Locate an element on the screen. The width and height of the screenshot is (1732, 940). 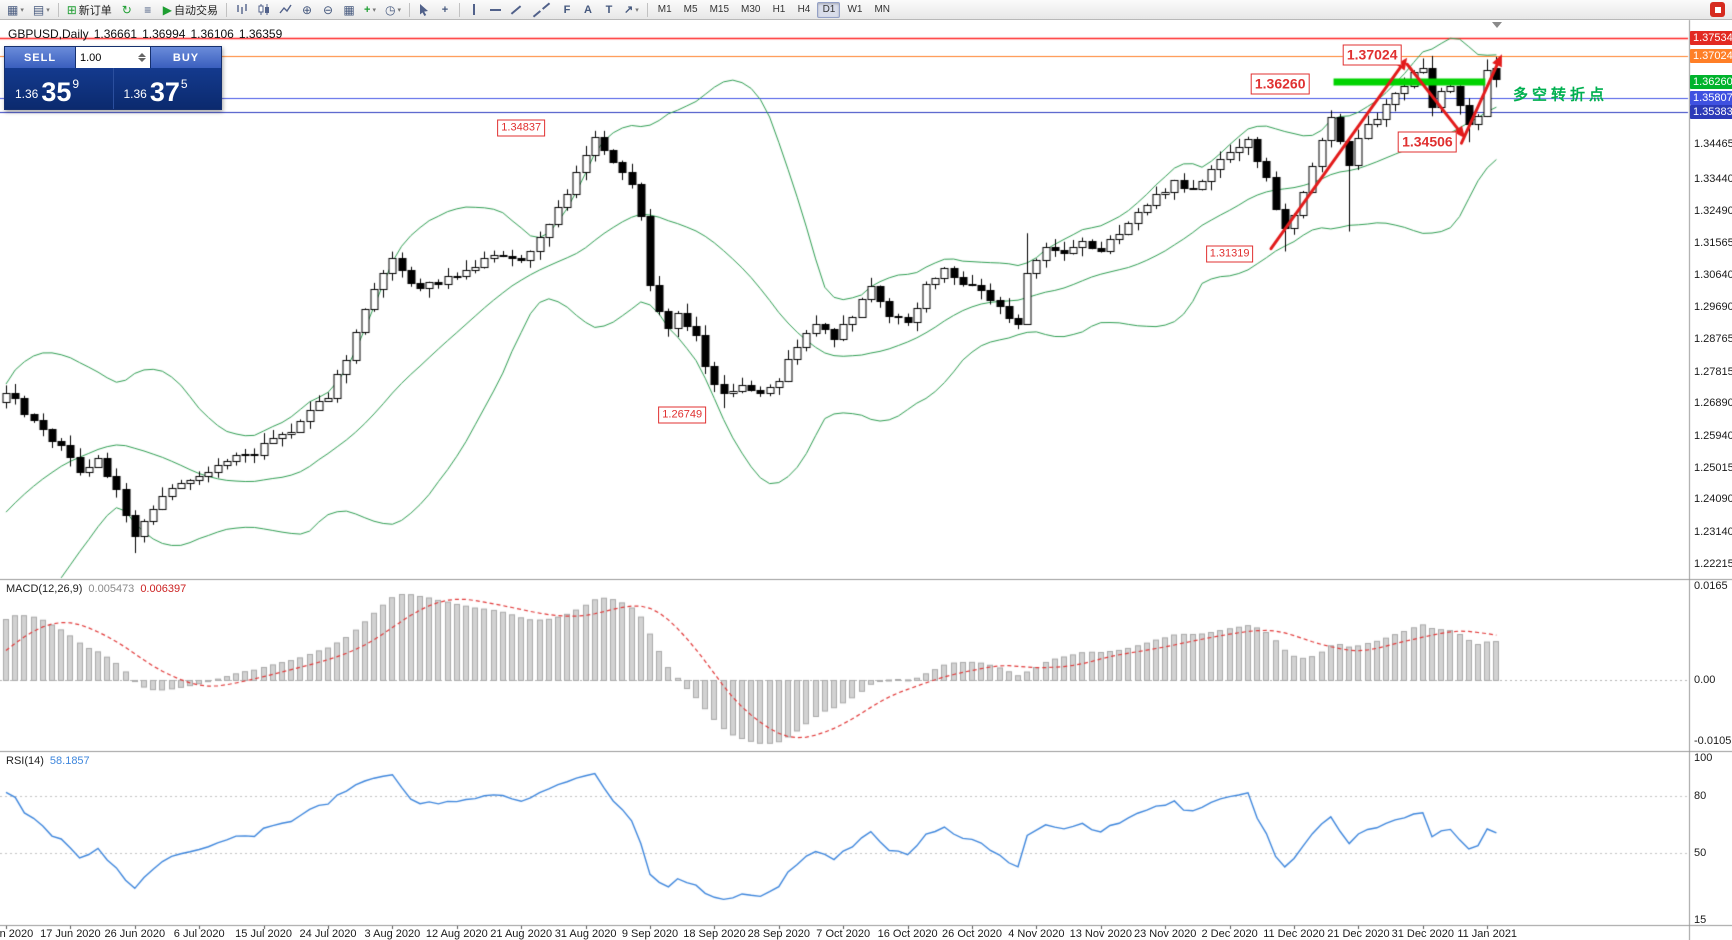
profiles-button: ▤ ▾ is located at coordinates (41, 9).